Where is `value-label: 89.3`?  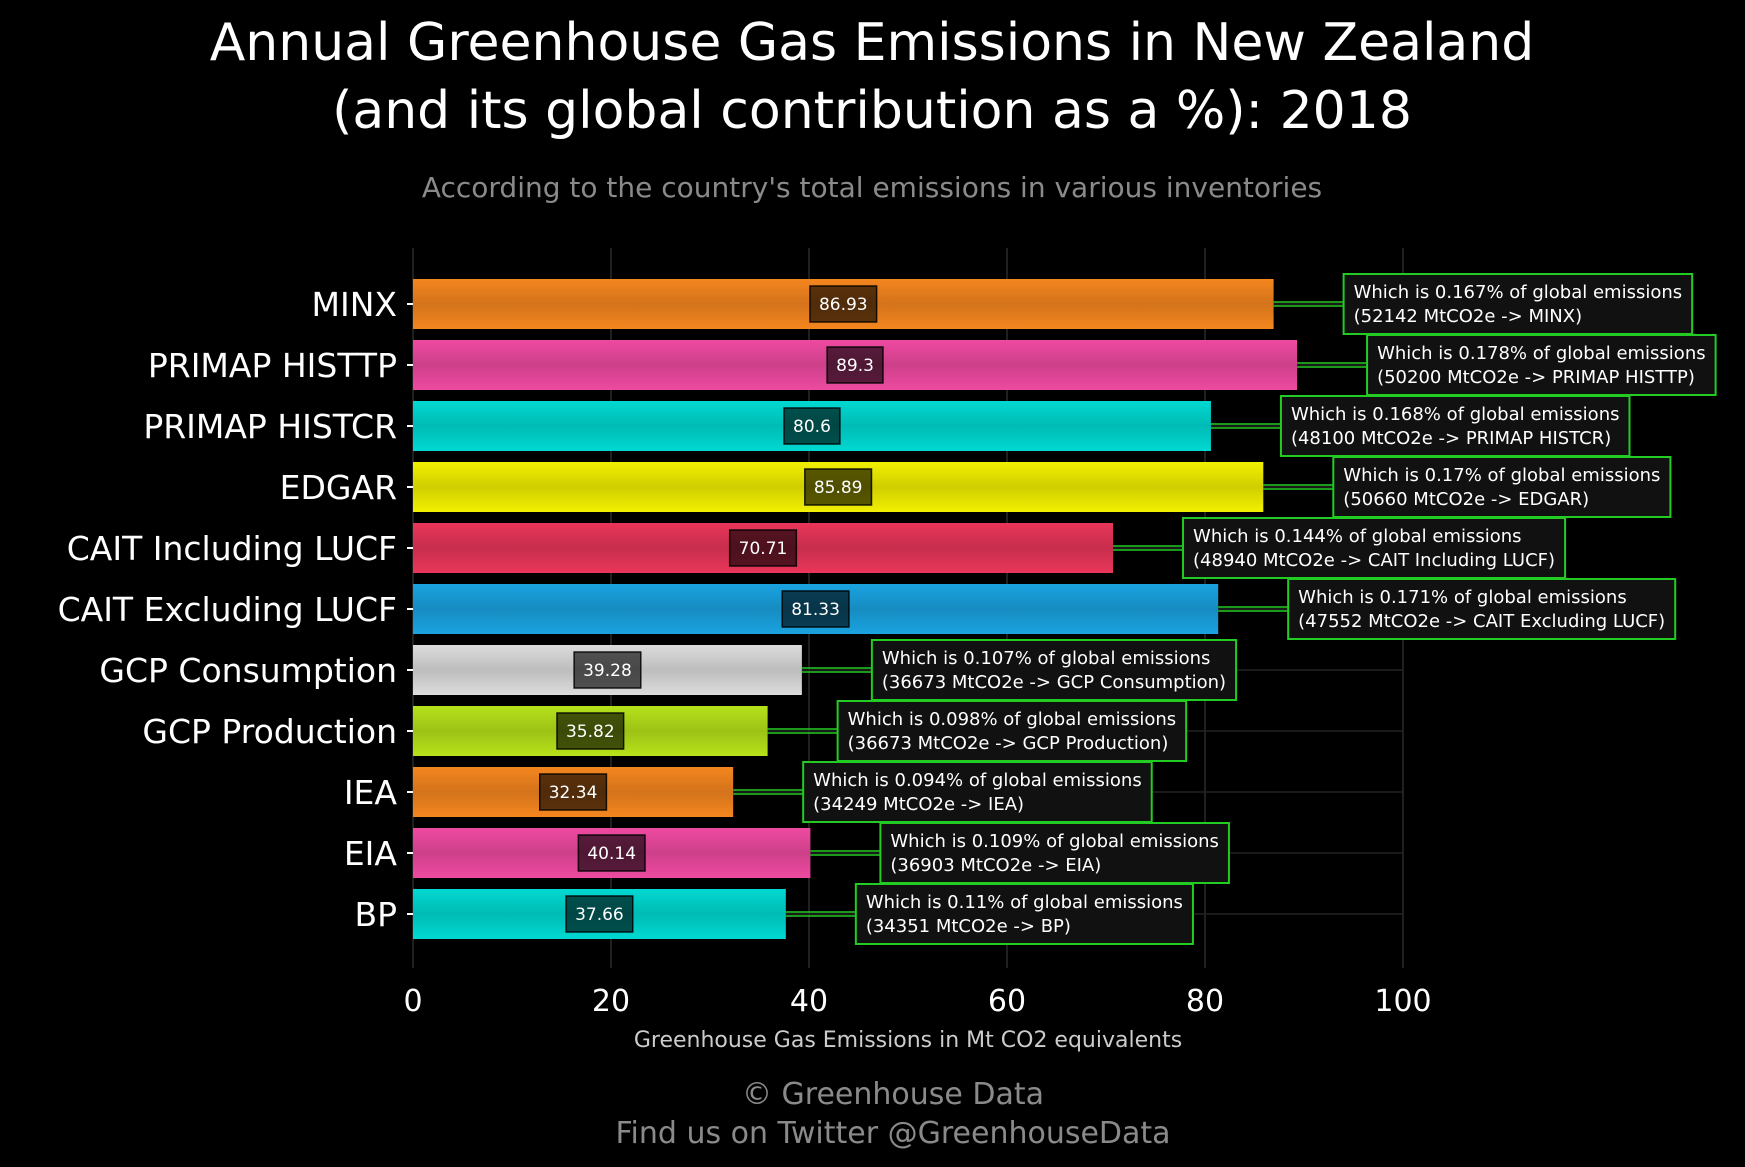
value-label: 89.3 is located at coordinates (855, 366).